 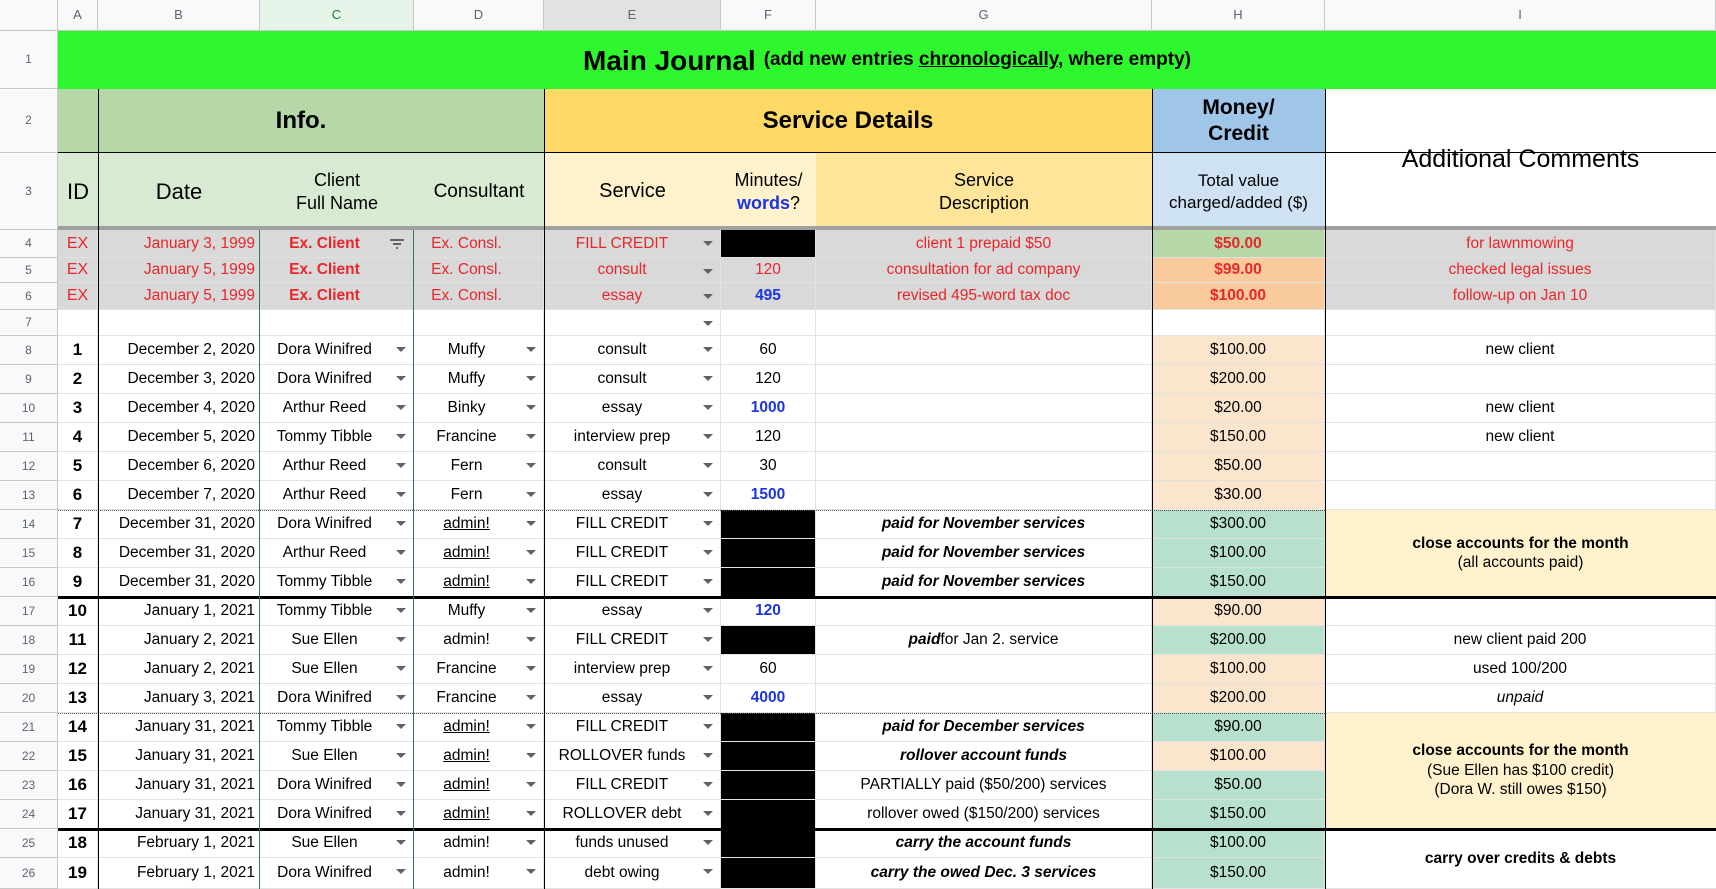 What do you see at coordinates (479, 495) in the screenshot?
I see `row-consultant: Fern` at bounding box center [479, 495].